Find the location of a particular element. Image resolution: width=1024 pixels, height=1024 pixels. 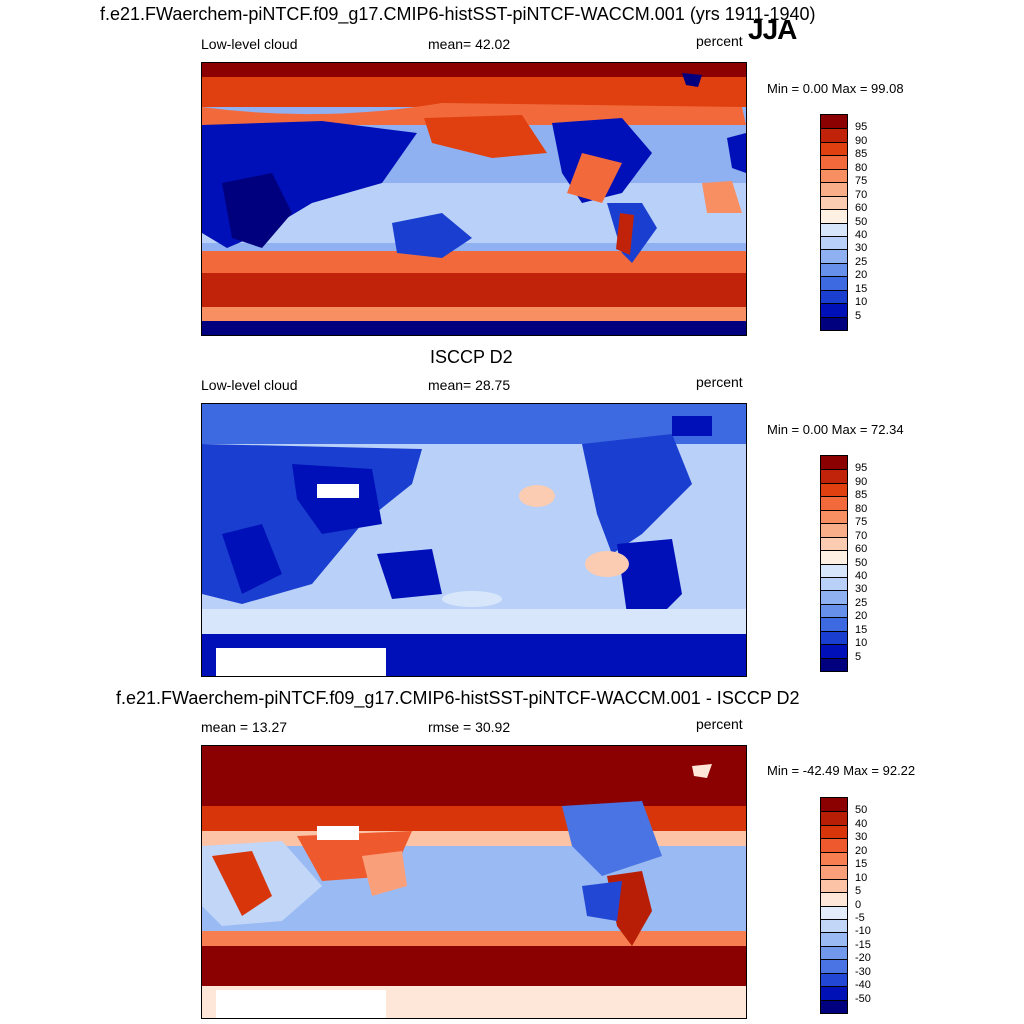

colorbar-tick-label: -10 is located at coordinates (863, 931).